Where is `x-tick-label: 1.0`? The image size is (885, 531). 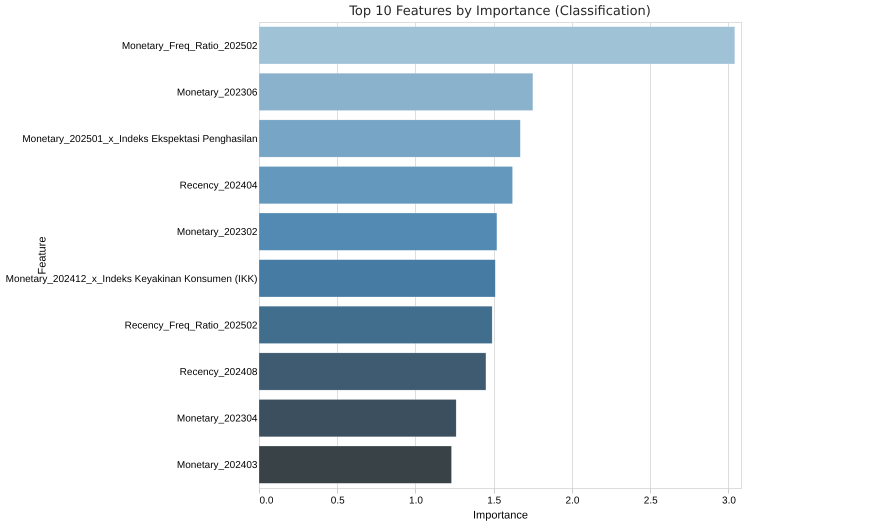 x-tick-label: 1.0 is located at coordinates (416, 501).